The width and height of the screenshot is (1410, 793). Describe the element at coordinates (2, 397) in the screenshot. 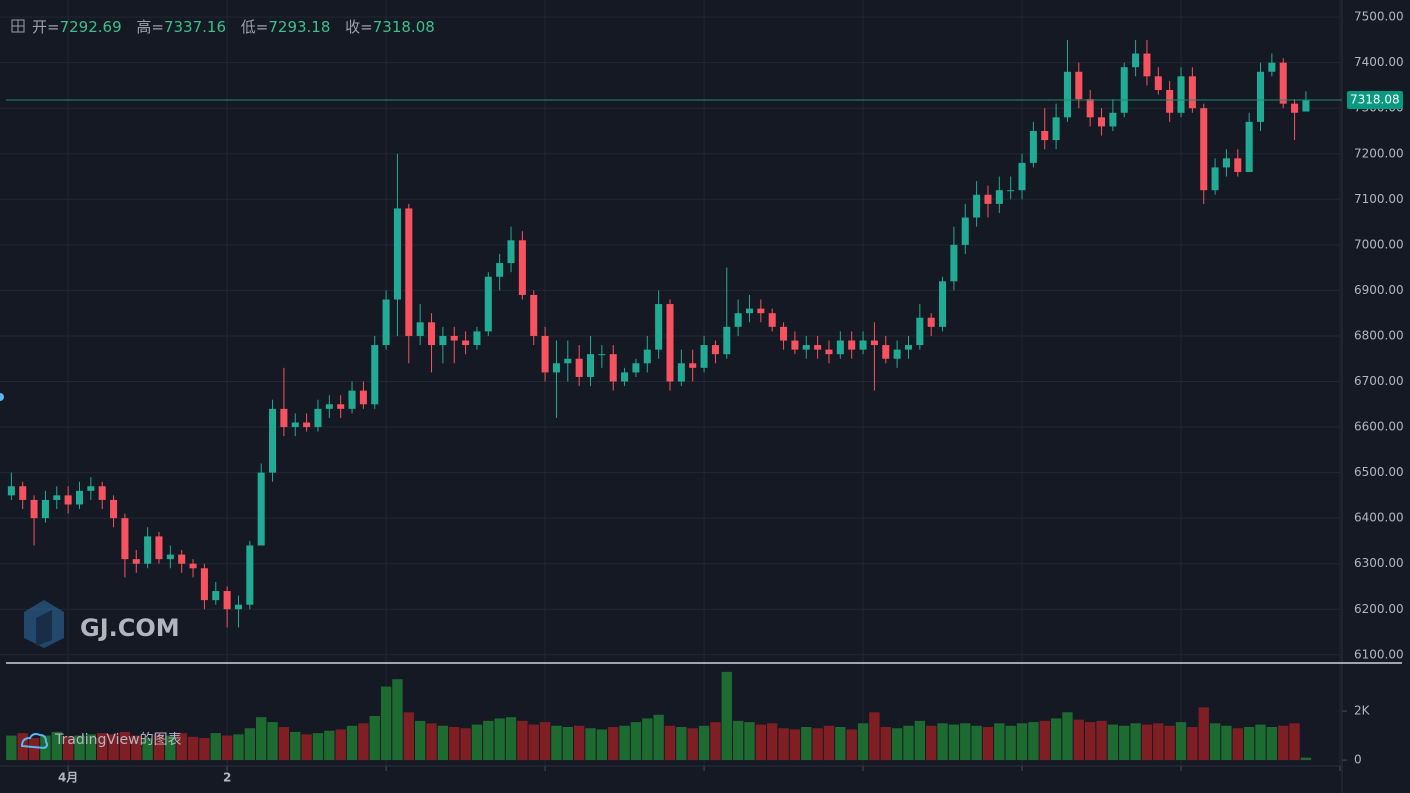

I see `scroll-marker` at that location.